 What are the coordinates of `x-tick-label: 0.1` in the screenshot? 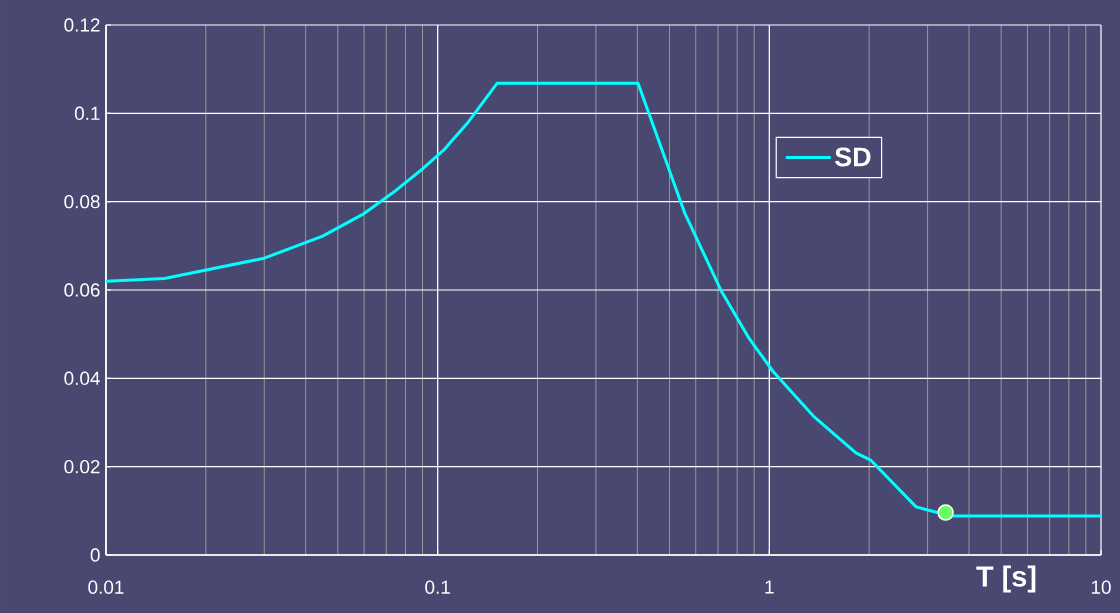 It's located at (437, 587).